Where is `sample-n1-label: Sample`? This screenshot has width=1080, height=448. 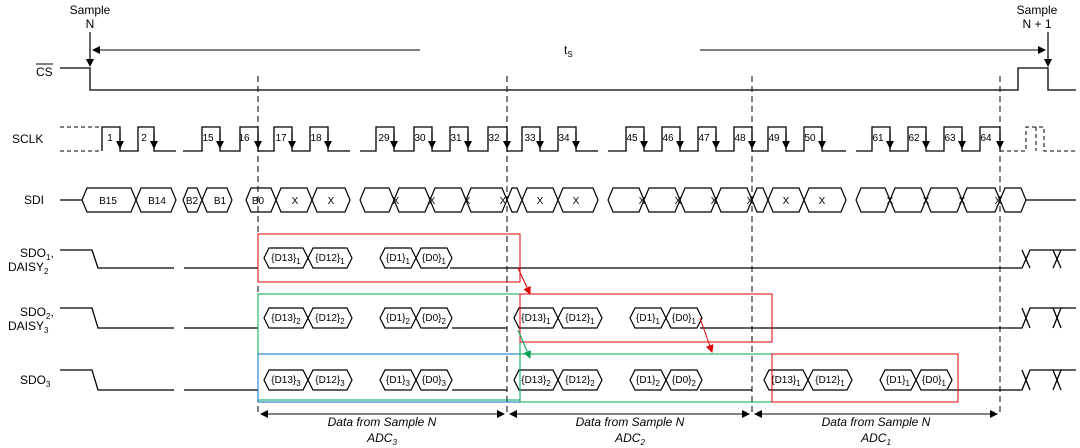
sample-n1-label: Sample is located at coordinates (1037, 10).